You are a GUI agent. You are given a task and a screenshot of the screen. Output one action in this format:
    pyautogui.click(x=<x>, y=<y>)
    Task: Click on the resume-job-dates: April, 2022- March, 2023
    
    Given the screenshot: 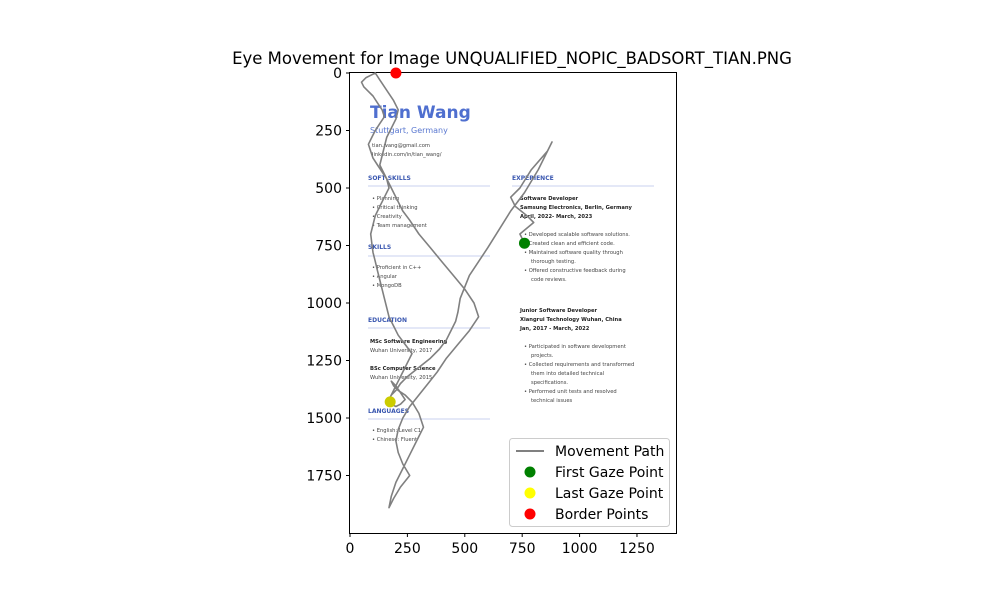 What is the action you would take?
    pyautogui.click(x=556, y=217)
    